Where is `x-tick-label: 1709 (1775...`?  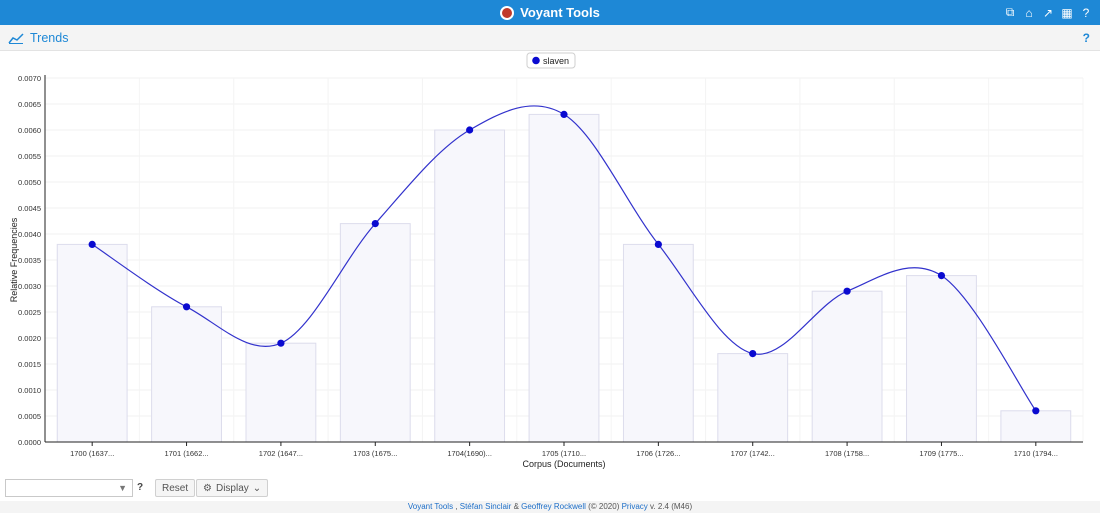
x-tick-label: 1709 (1775... is located at coordinates (941, 453).